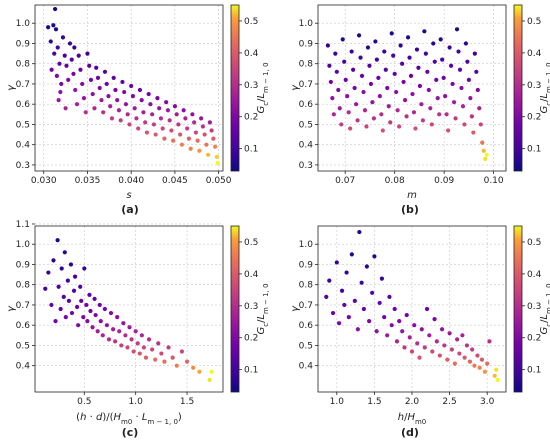  Describe the element at coordinates (11, 308) in the screenshot. I see `y-axis-label: γ` at that location.